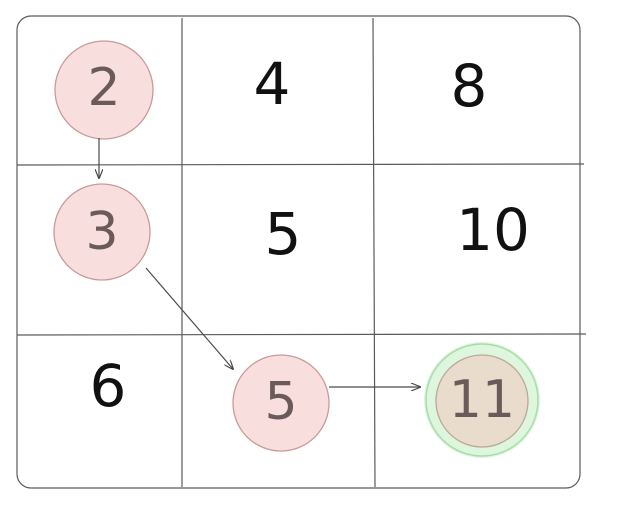 Image resolution: width=641 pixels, height=517 pixels. I want to click on cell-r2c2-number: 5, so click(283, 234).